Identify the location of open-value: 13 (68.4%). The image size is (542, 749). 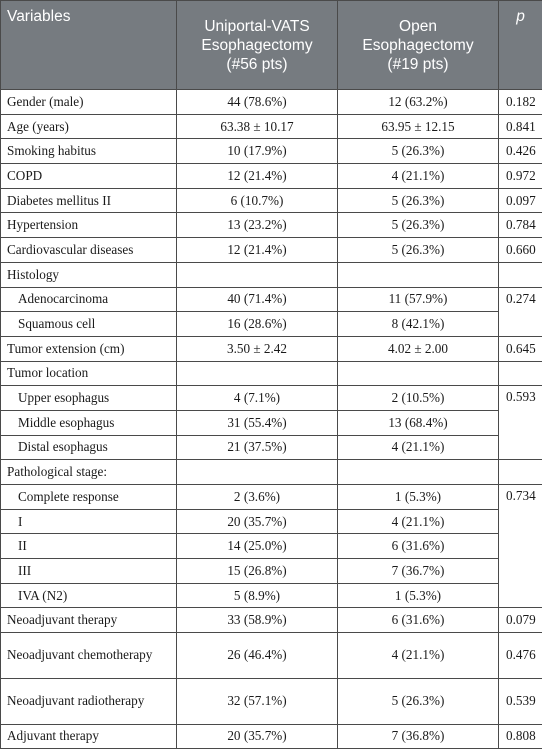
(418, 422).